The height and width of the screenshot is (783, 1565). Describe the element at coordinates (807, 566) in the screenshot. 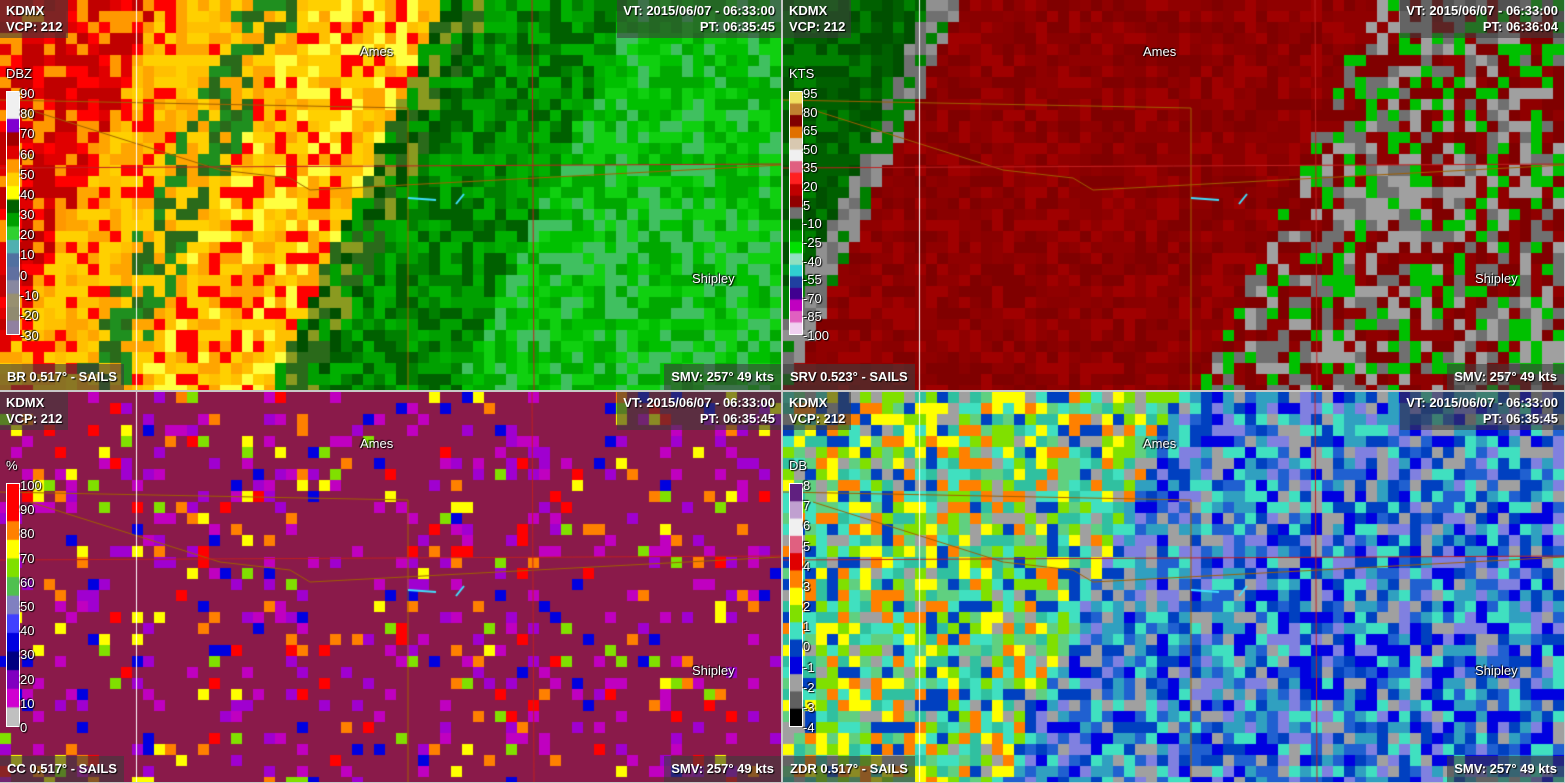

I see `legend-tick: 4` at that location.